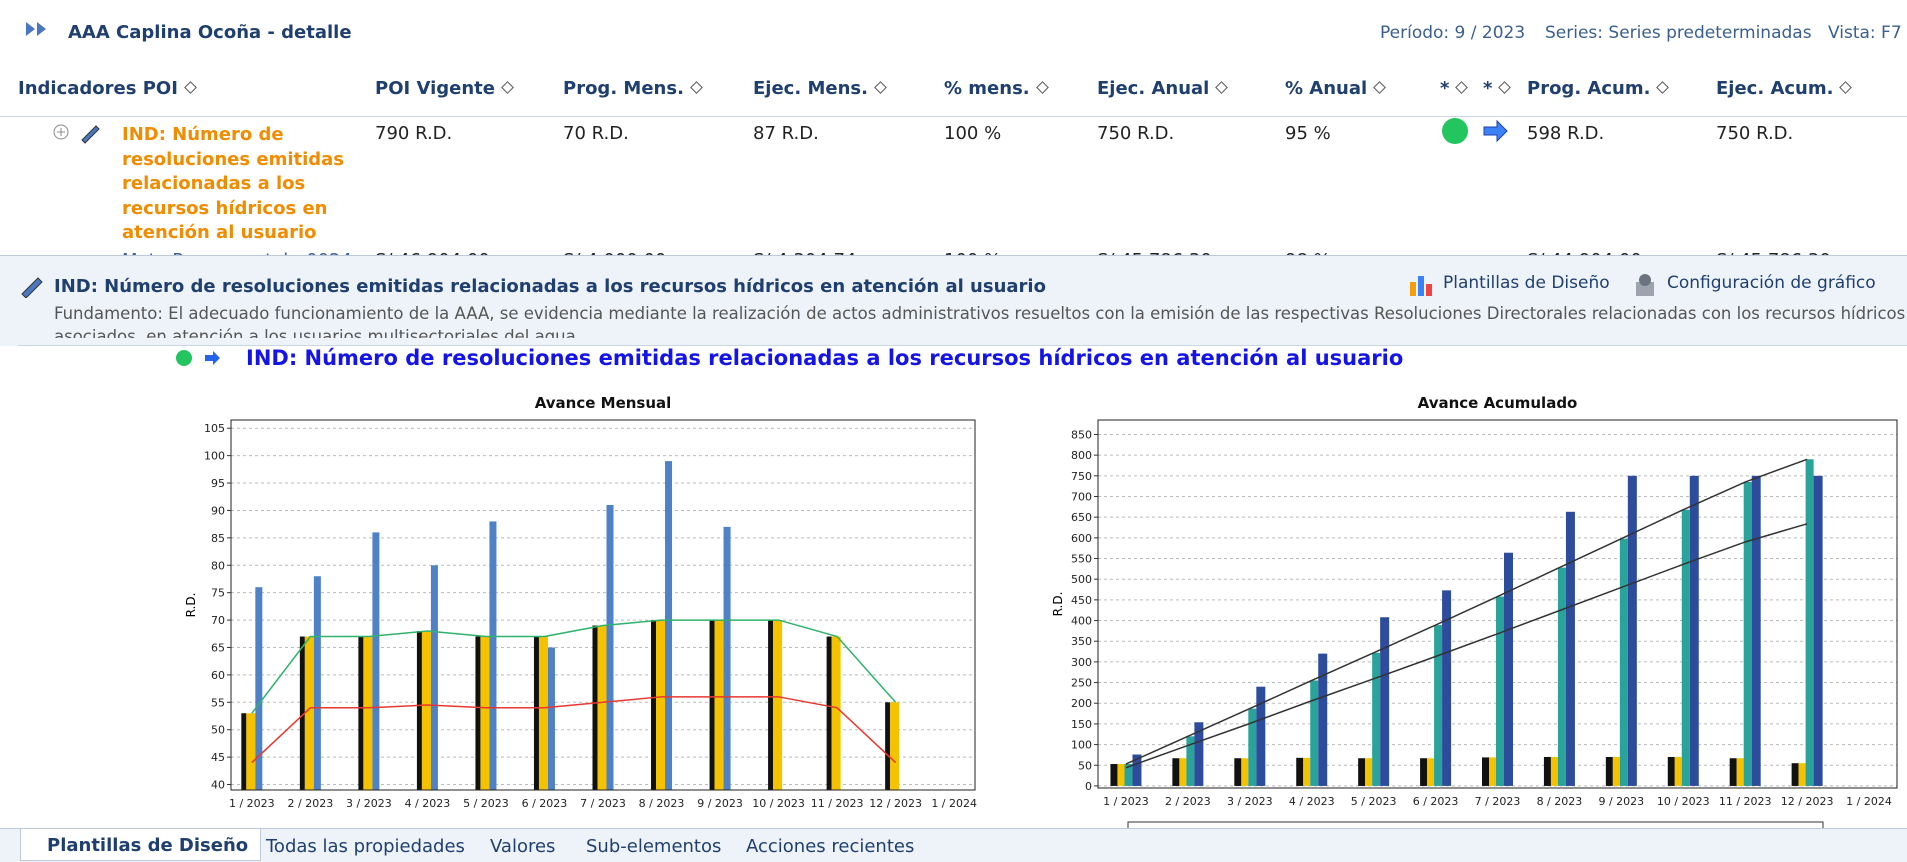  I want to click on column-header: POI Vigente, so click(443, 88).